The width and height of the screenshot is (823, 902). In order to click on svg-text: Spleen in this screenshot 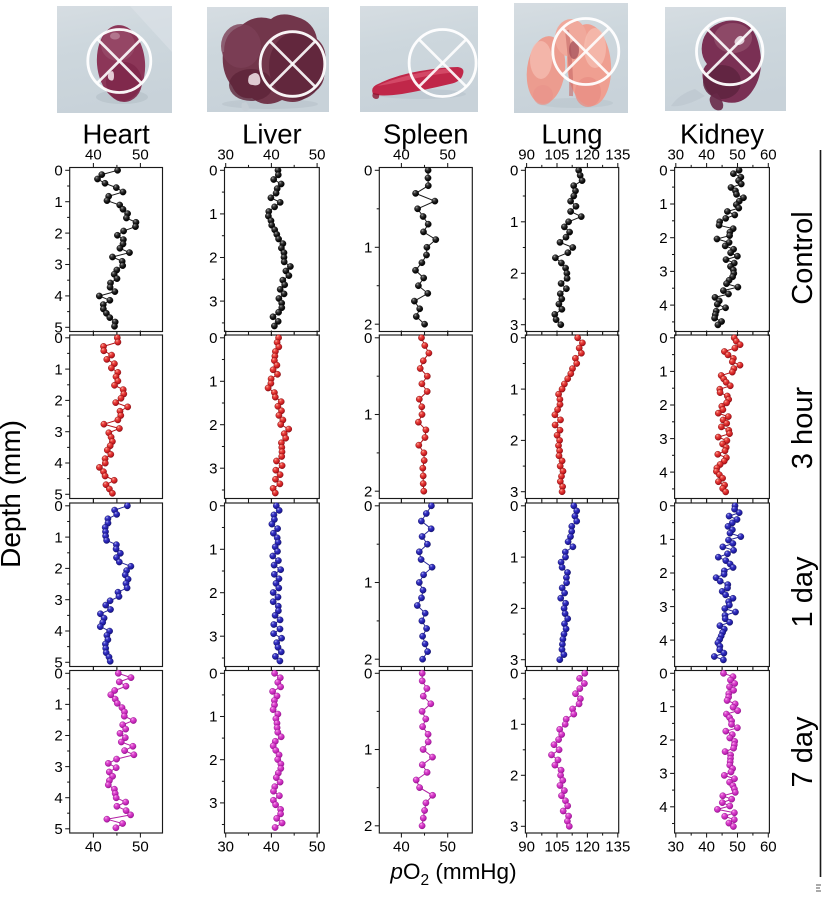, I will do `click(426, 134)`.